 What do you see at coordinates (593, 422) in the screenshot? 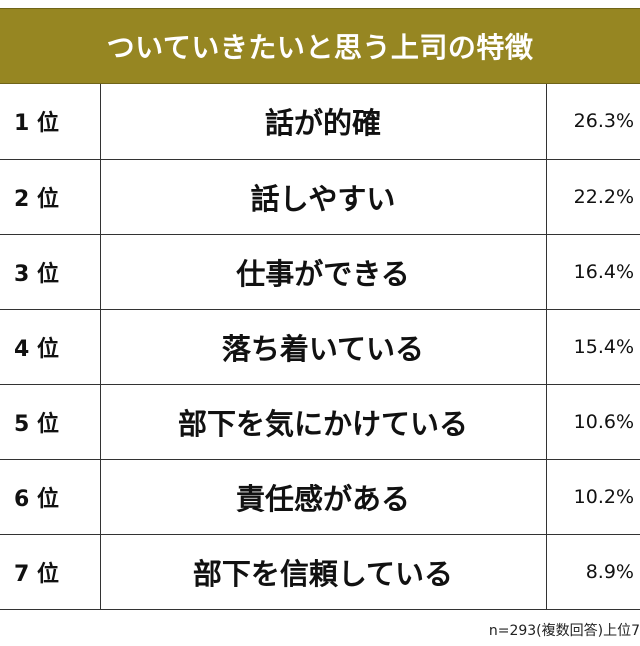
I see `value-label: 10.6%` at bounding box center [593, 422].